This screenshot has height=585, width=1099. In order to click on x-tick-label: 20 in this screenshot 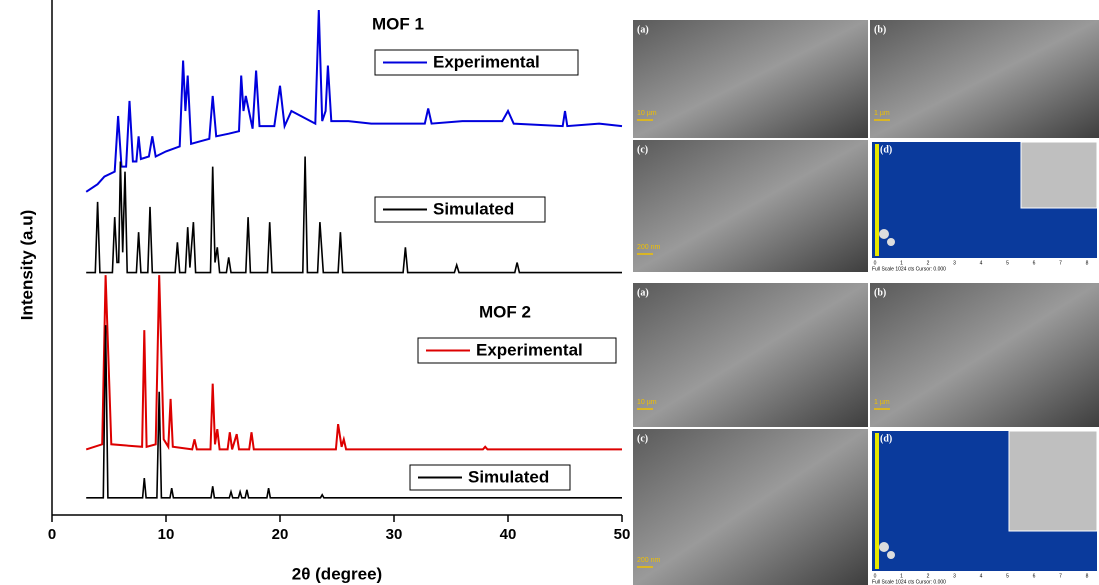, I will do `click(280, 534)`.